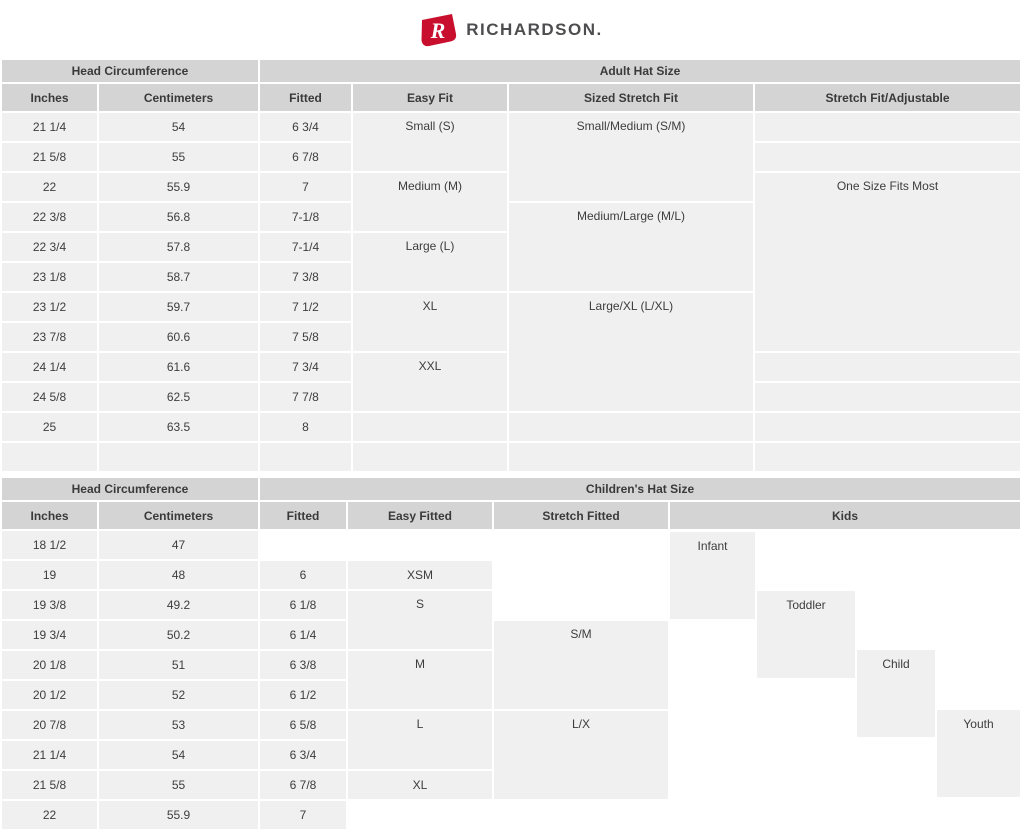 This screenshot has height=838, width=1020. I want to click on cell-fitted: 6 3/4, so click(303, 755).